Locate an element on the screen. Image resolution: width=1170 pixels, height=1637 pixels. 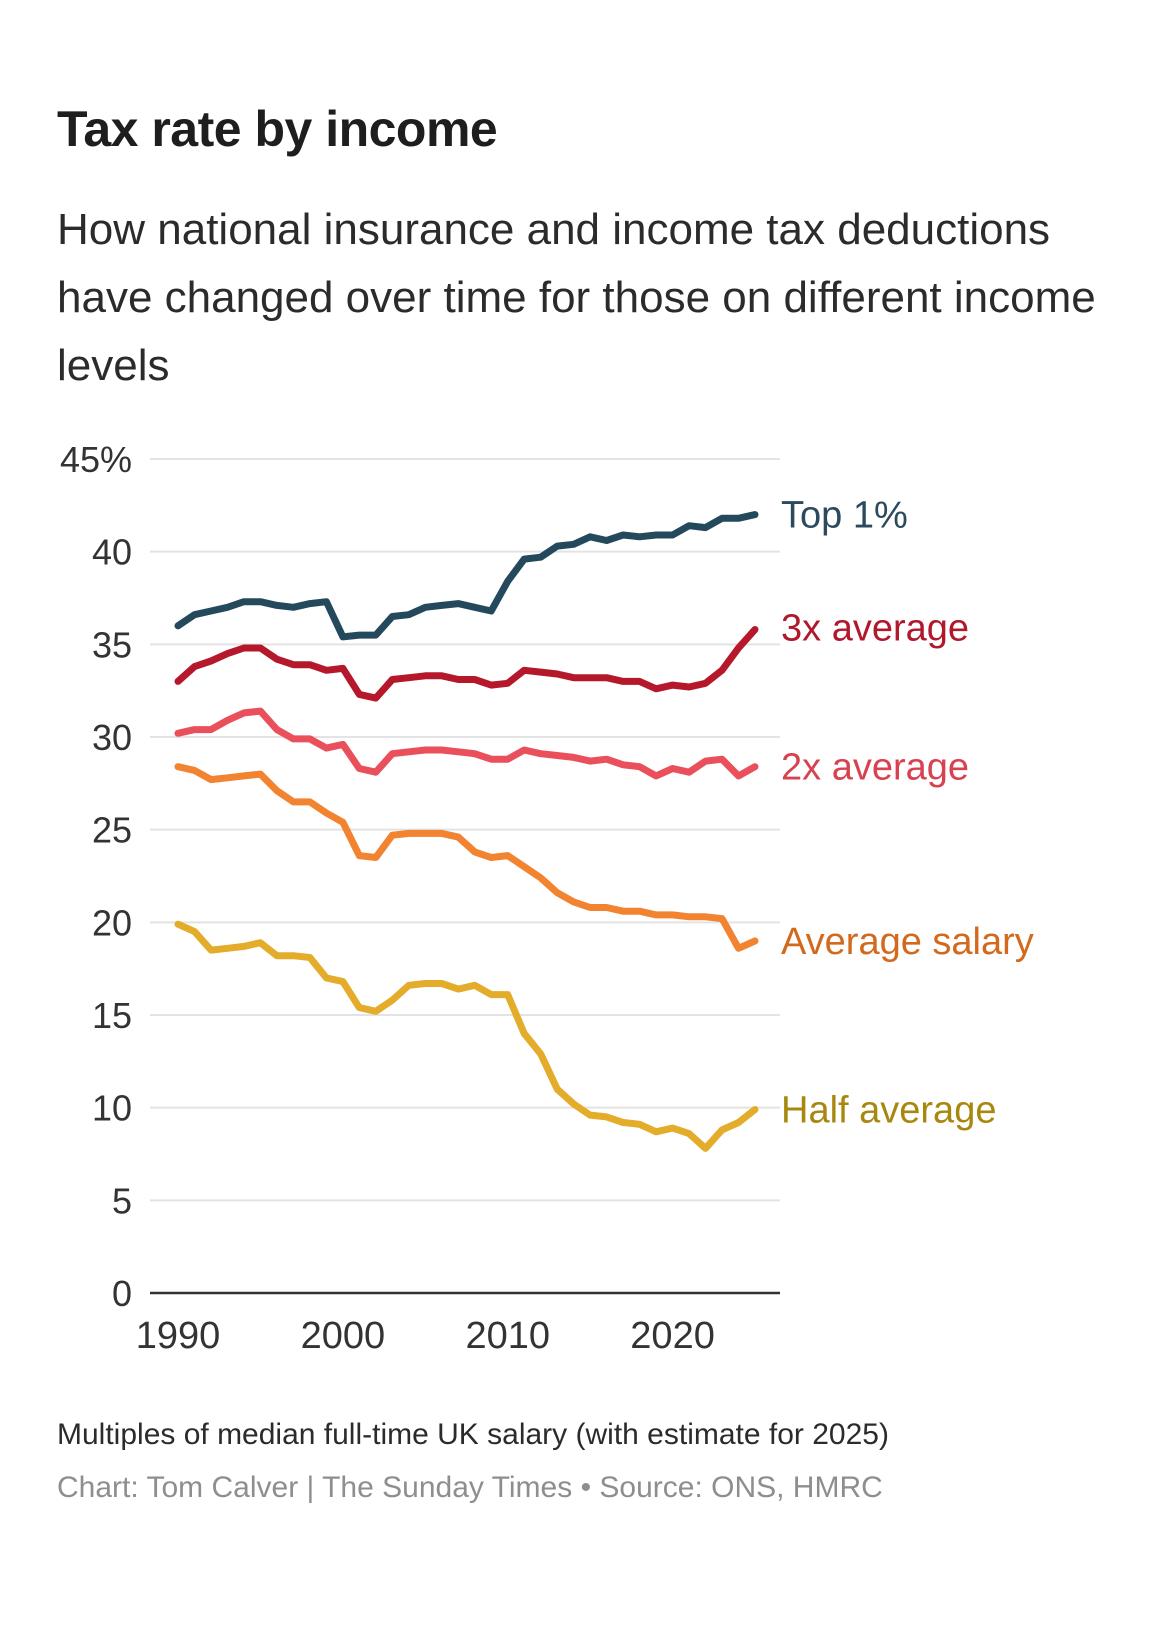
x-axis-ticks: 1990 2000 2010 2020 is located at coordinates (425, 1336).